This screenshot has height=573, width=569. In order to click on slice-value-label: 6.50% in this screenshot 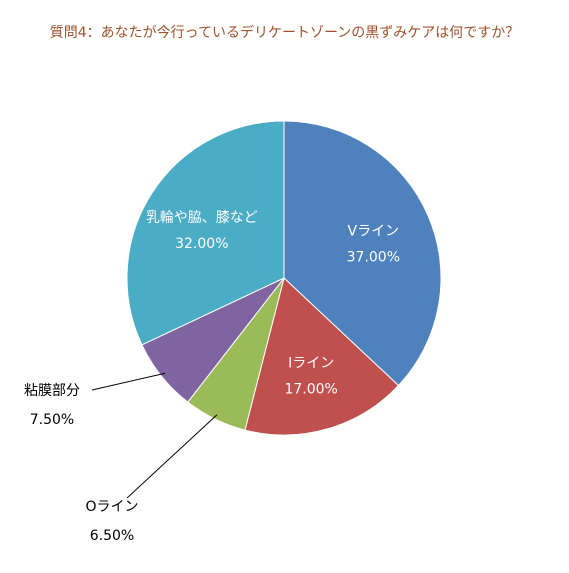, I will do `click(112, 536)`.